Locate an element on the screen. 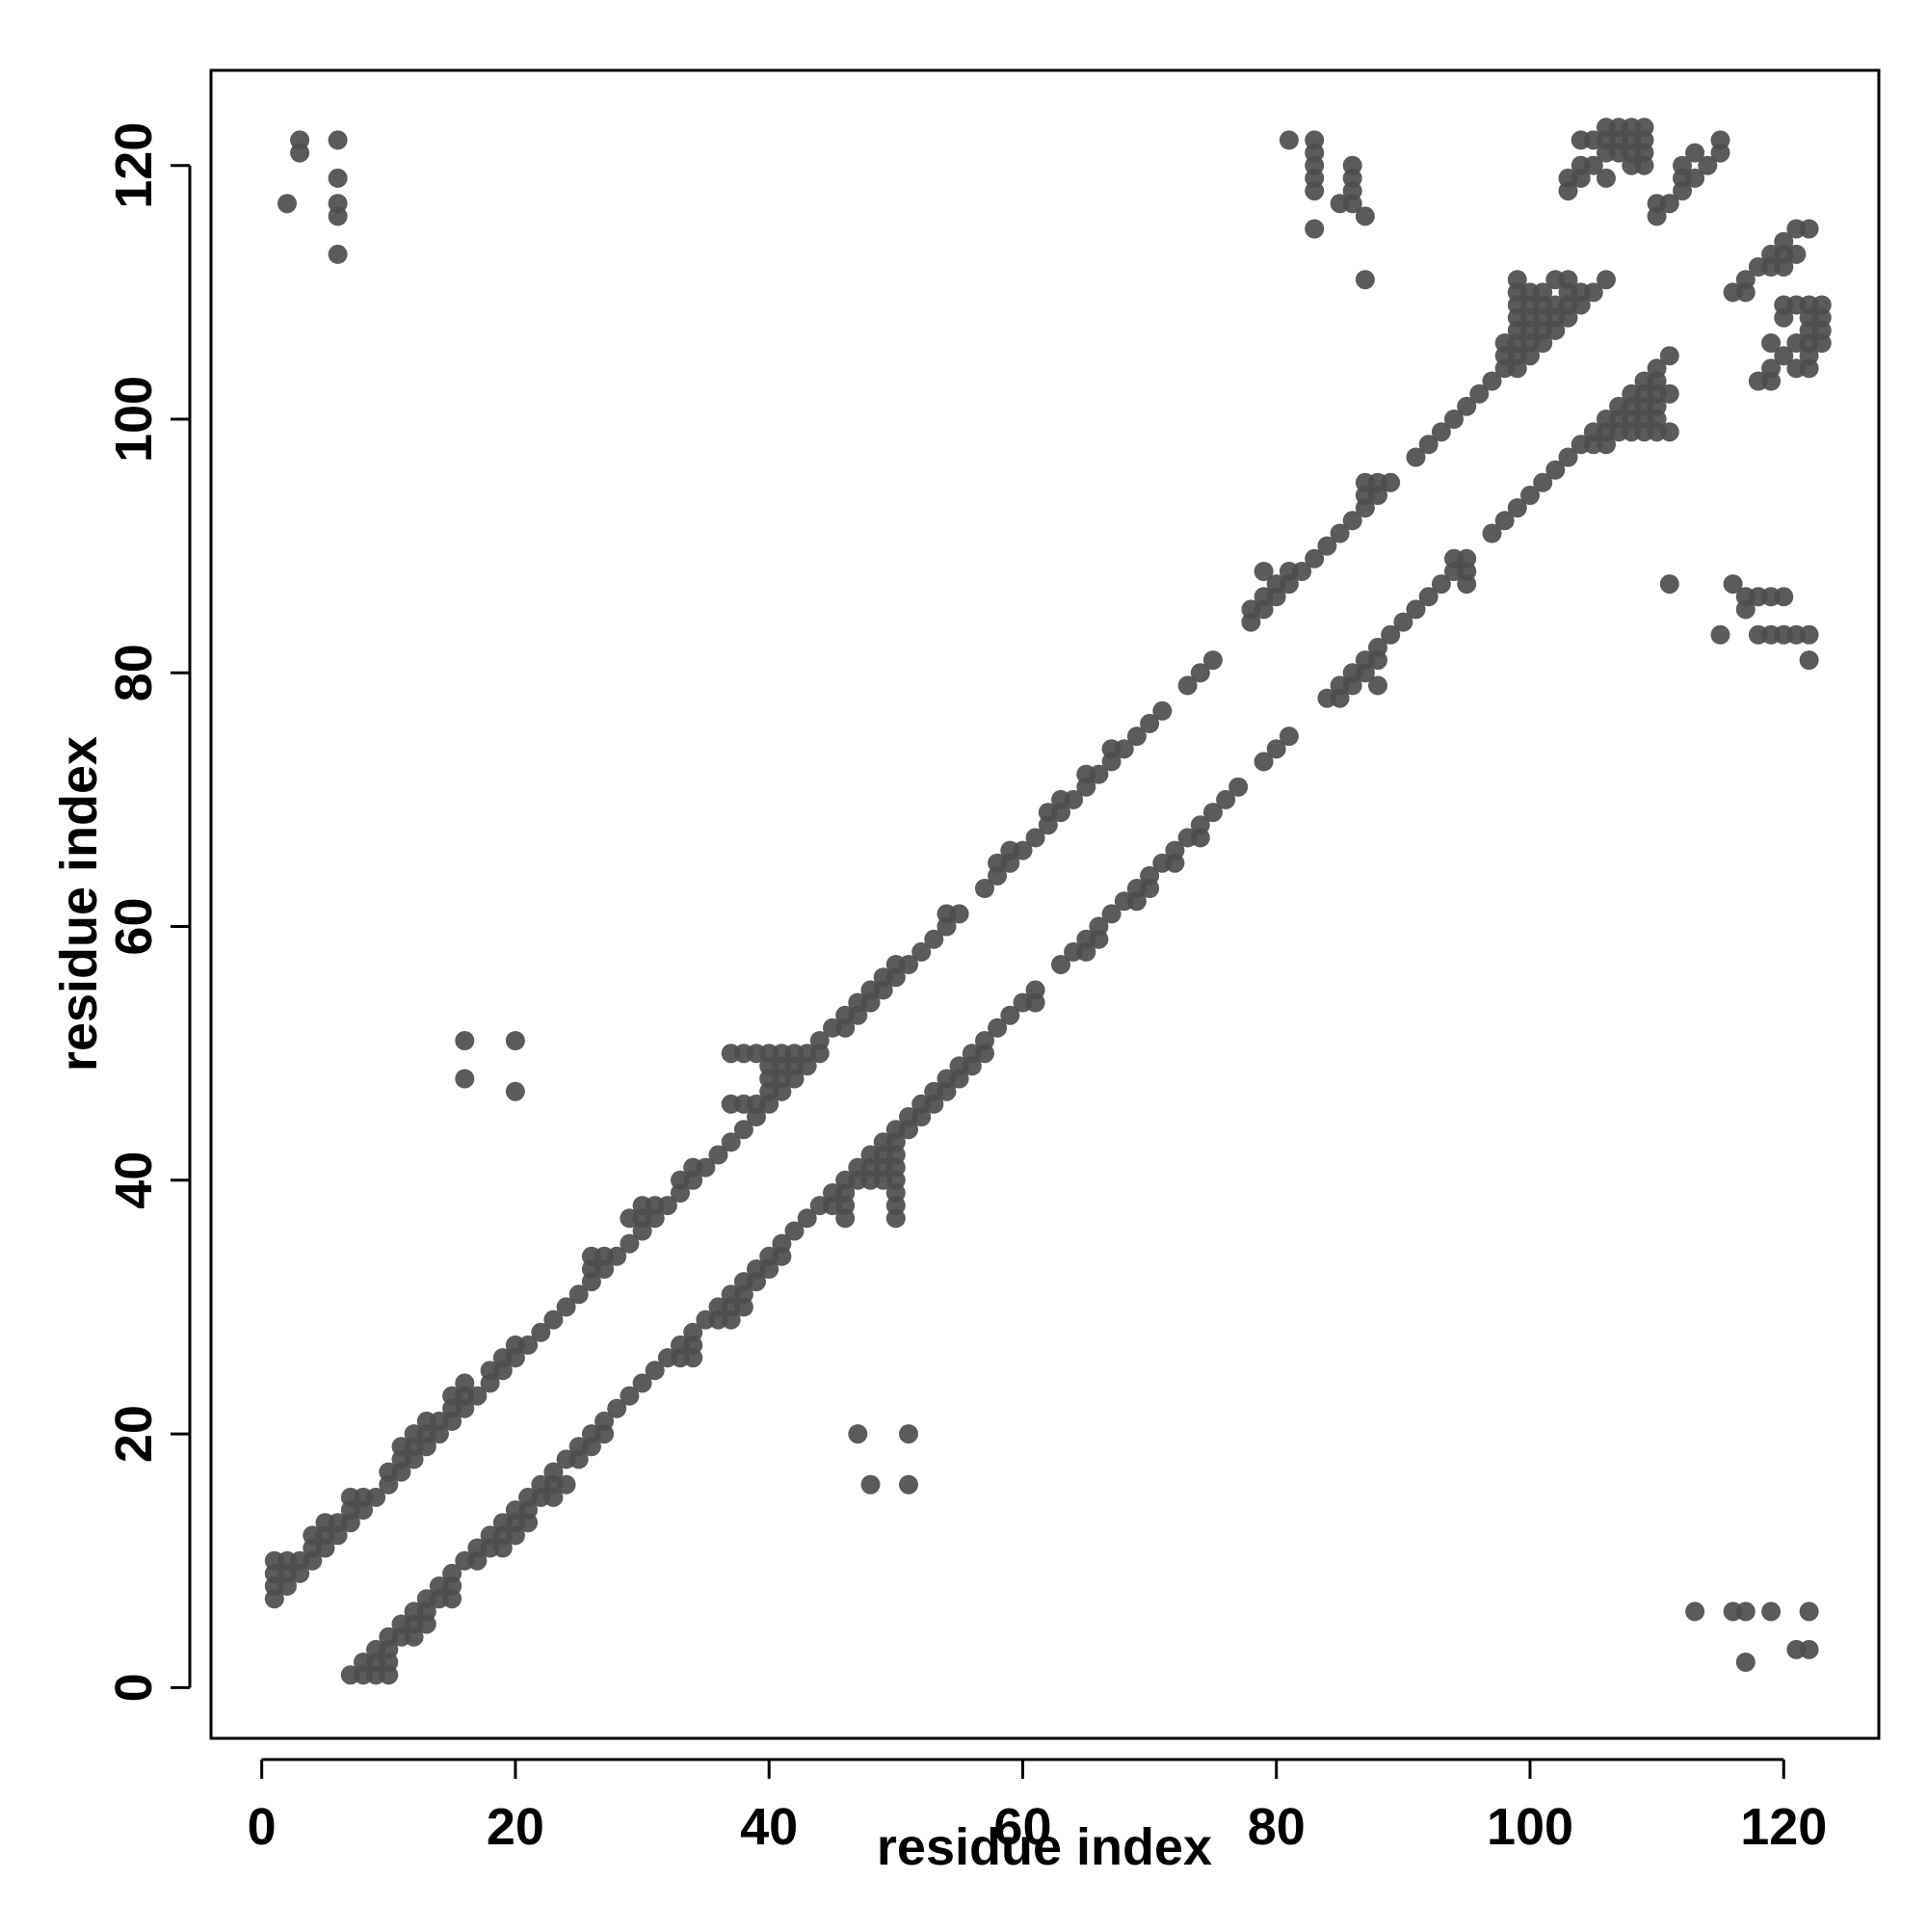 This screenshot has height=1932, width=1927. y-tick-label: 0 is located at coordinates (134, 1687).